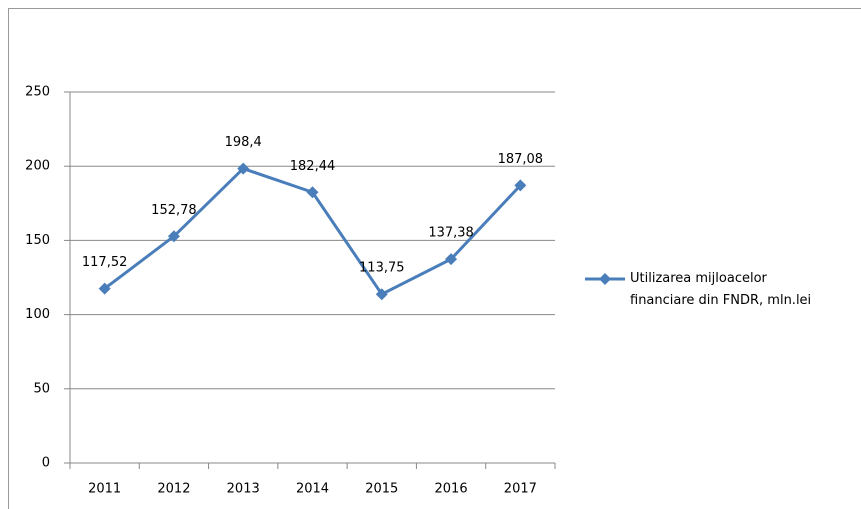  What do you see at coordinates (312, 489) in the screenshot?
I see `x-tick-label: 2014` at bounding box center [312, 489].